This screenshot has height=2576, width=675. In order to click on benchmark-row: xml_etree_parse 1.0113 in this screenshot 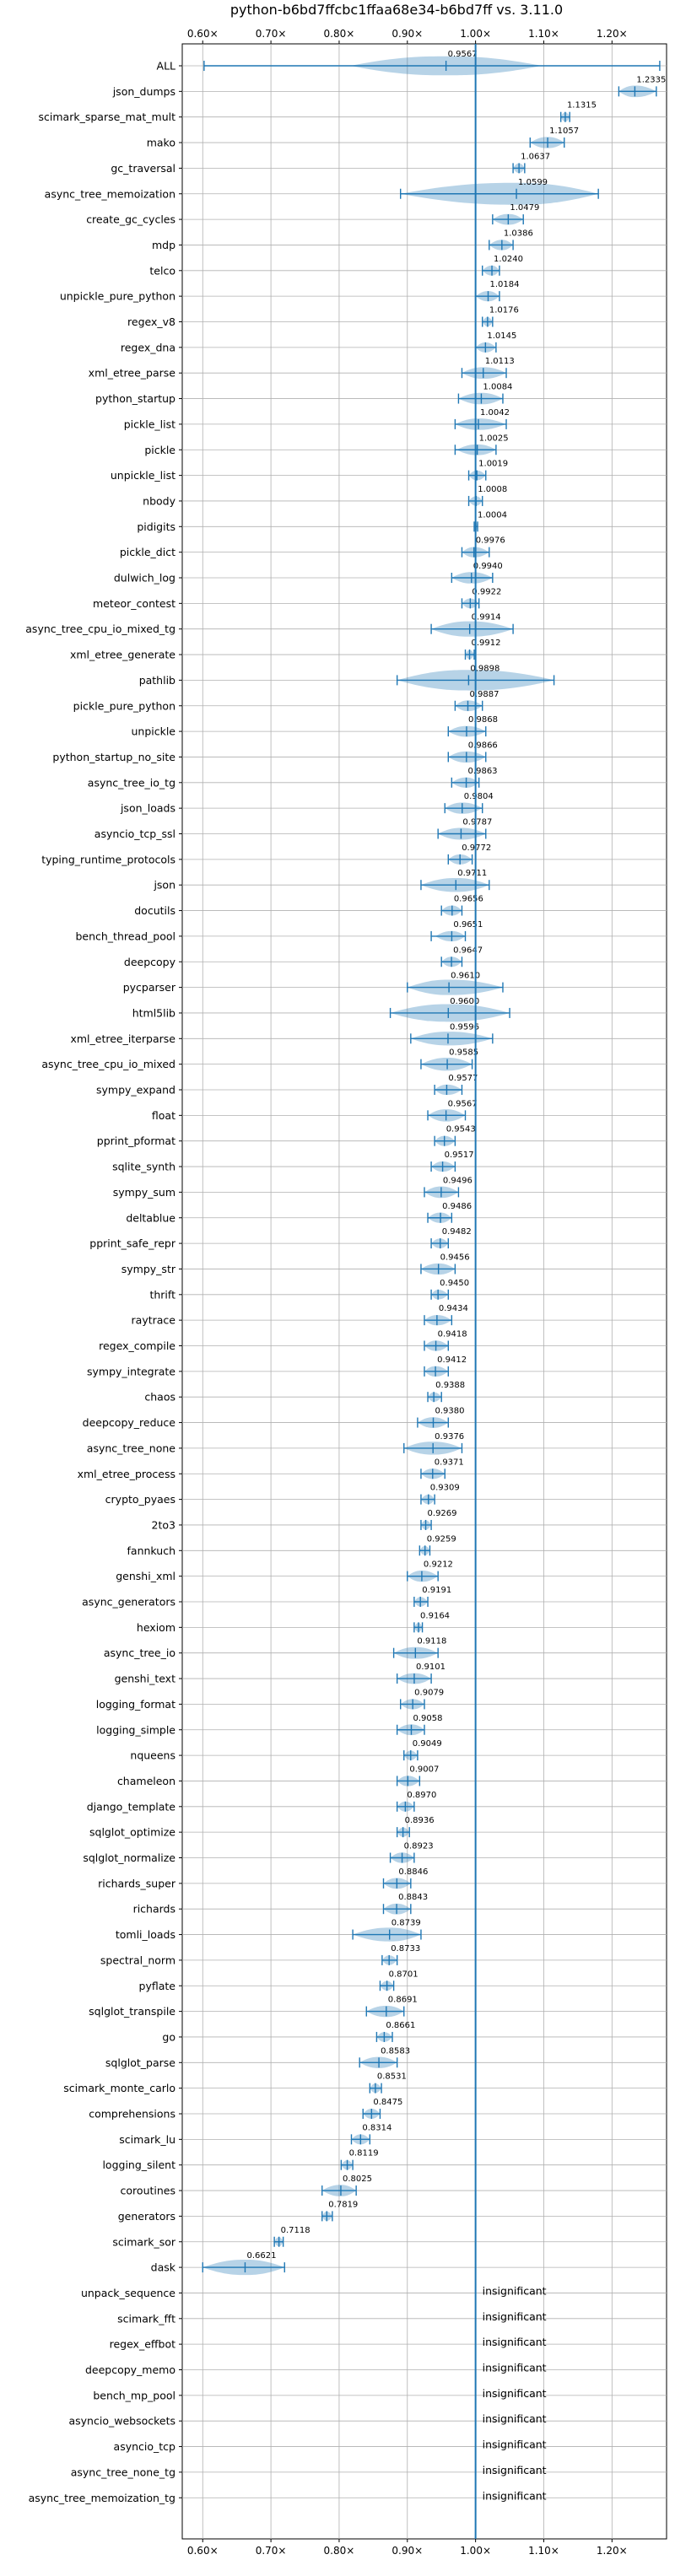, I will do `click(378, 368)`.